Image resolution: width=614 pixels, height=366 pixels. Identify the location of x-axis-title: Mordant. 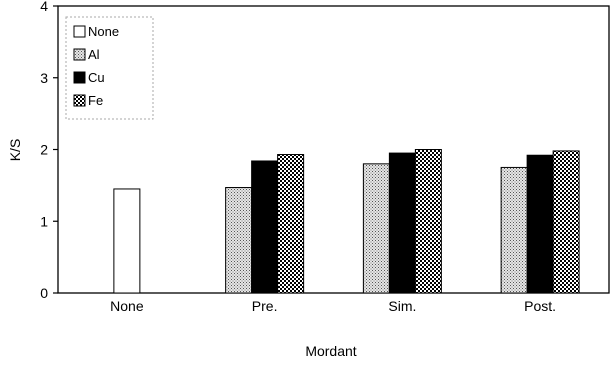
(330, 351).